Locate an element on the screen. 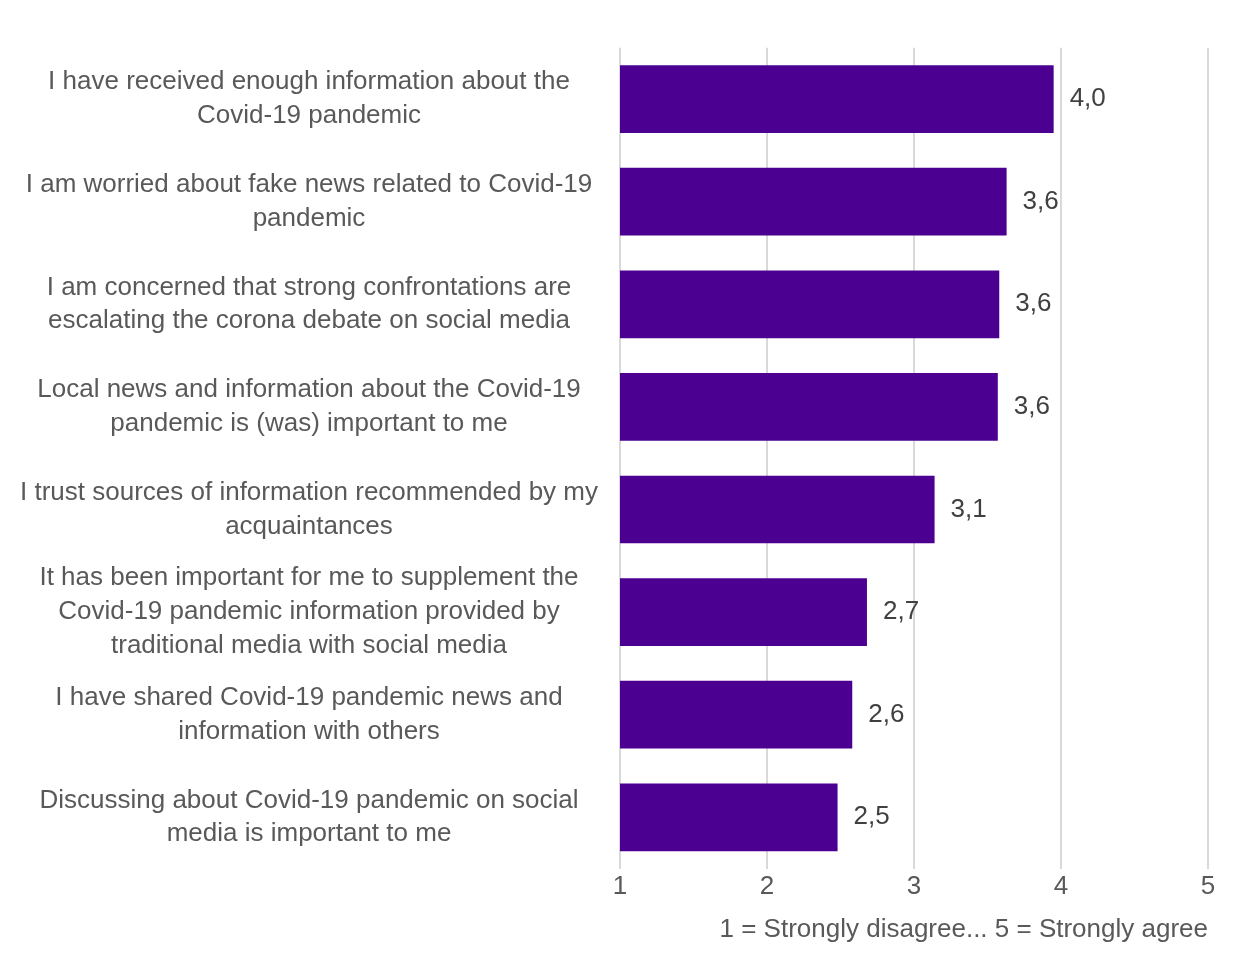 Image resolution: width=1238 pixels, height=954 pixels. x-tick-label: 1 is located at coordinates (620, 885).